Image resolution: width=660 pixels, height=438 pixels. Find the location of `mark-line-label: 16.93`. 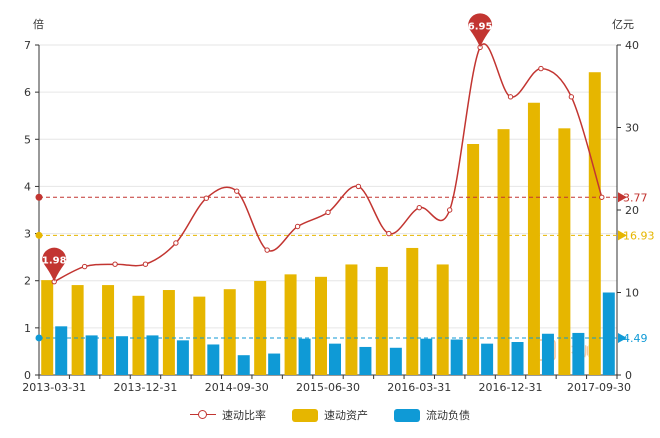

mark-line-label: 16.93 is located at coordinates (639, 235).